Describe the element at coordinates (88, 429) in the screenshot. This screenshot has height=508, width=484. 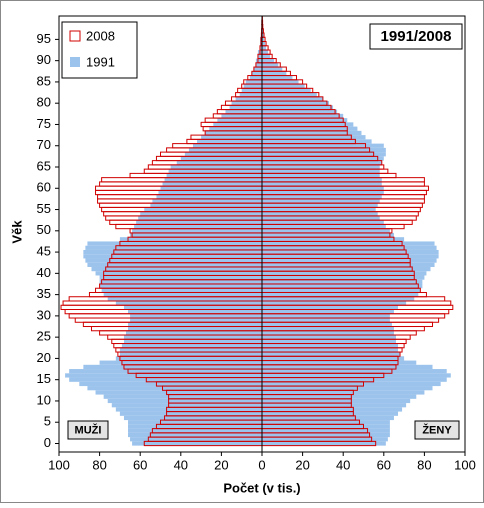
I see `left-label: MUŽI` at that location.